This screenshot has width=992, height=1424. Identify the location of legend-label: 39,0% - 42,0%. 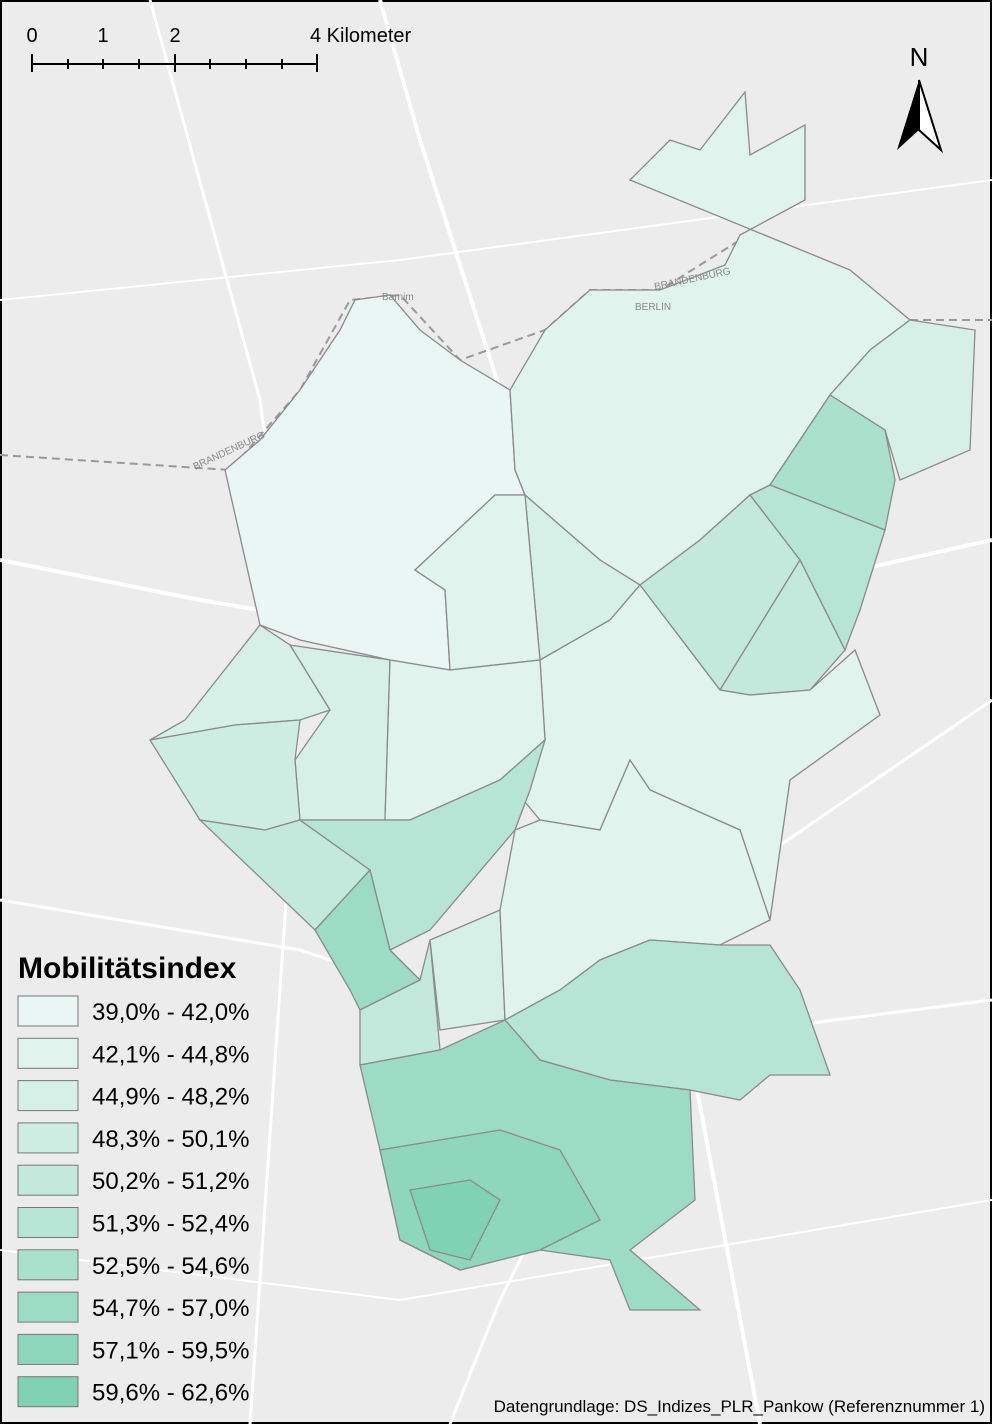
(170, 1012).